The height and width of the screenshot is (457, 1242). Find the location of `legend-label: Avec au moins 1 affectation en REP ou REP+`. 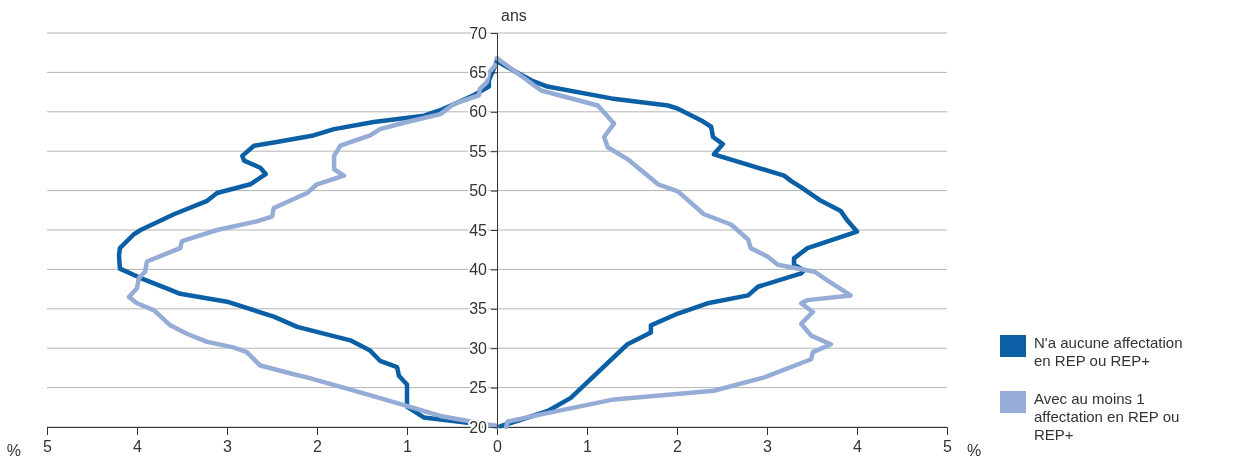

legend-label: Avec au moins 1 affectation en REP ou REP+ is located at coordinates (1107, 416).